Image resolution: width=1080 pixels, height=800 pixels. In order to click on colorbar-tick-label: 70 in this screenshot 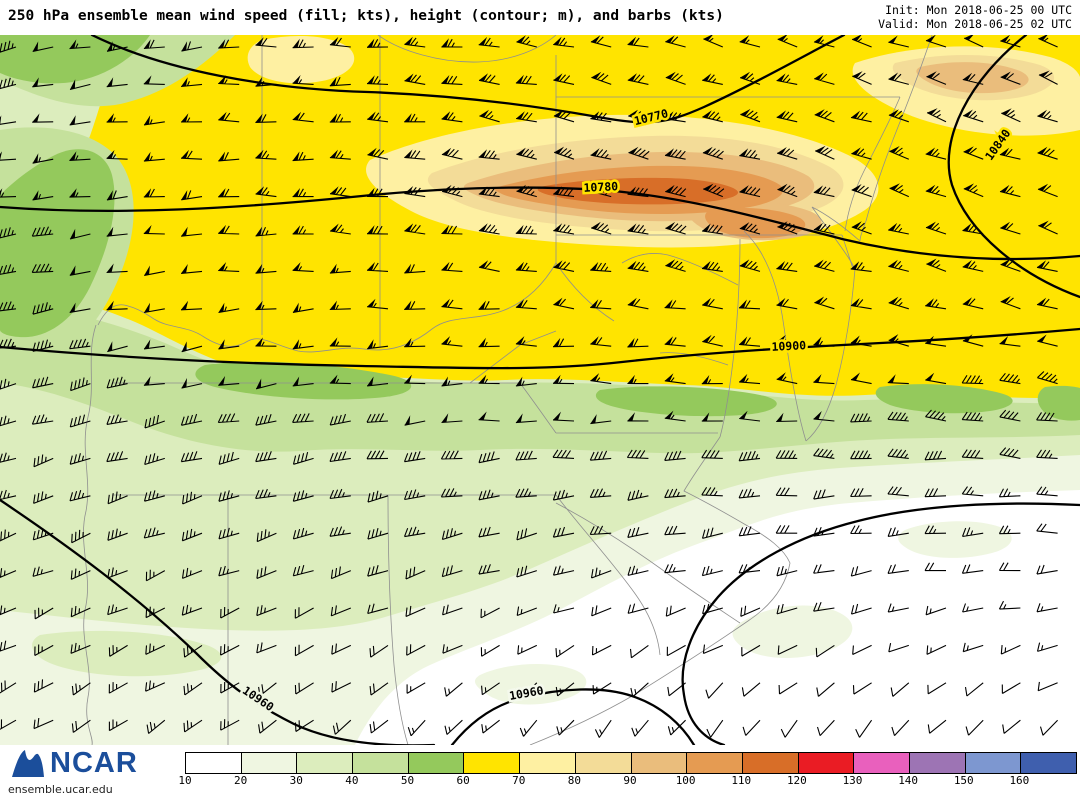, I will do `click(519, 780)`.